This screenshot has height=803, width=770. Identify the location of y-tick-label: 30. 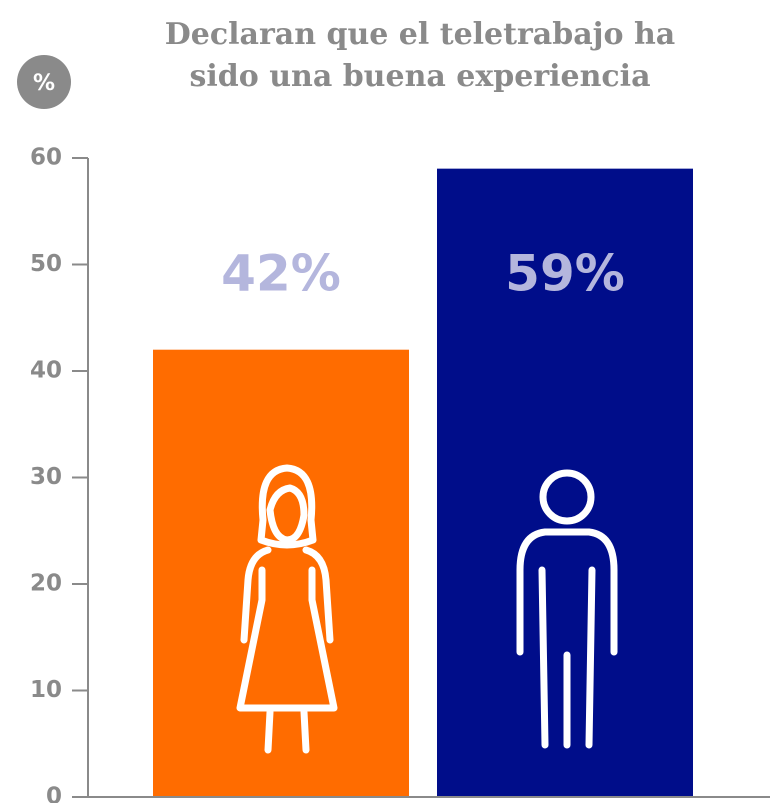
(46, 477).